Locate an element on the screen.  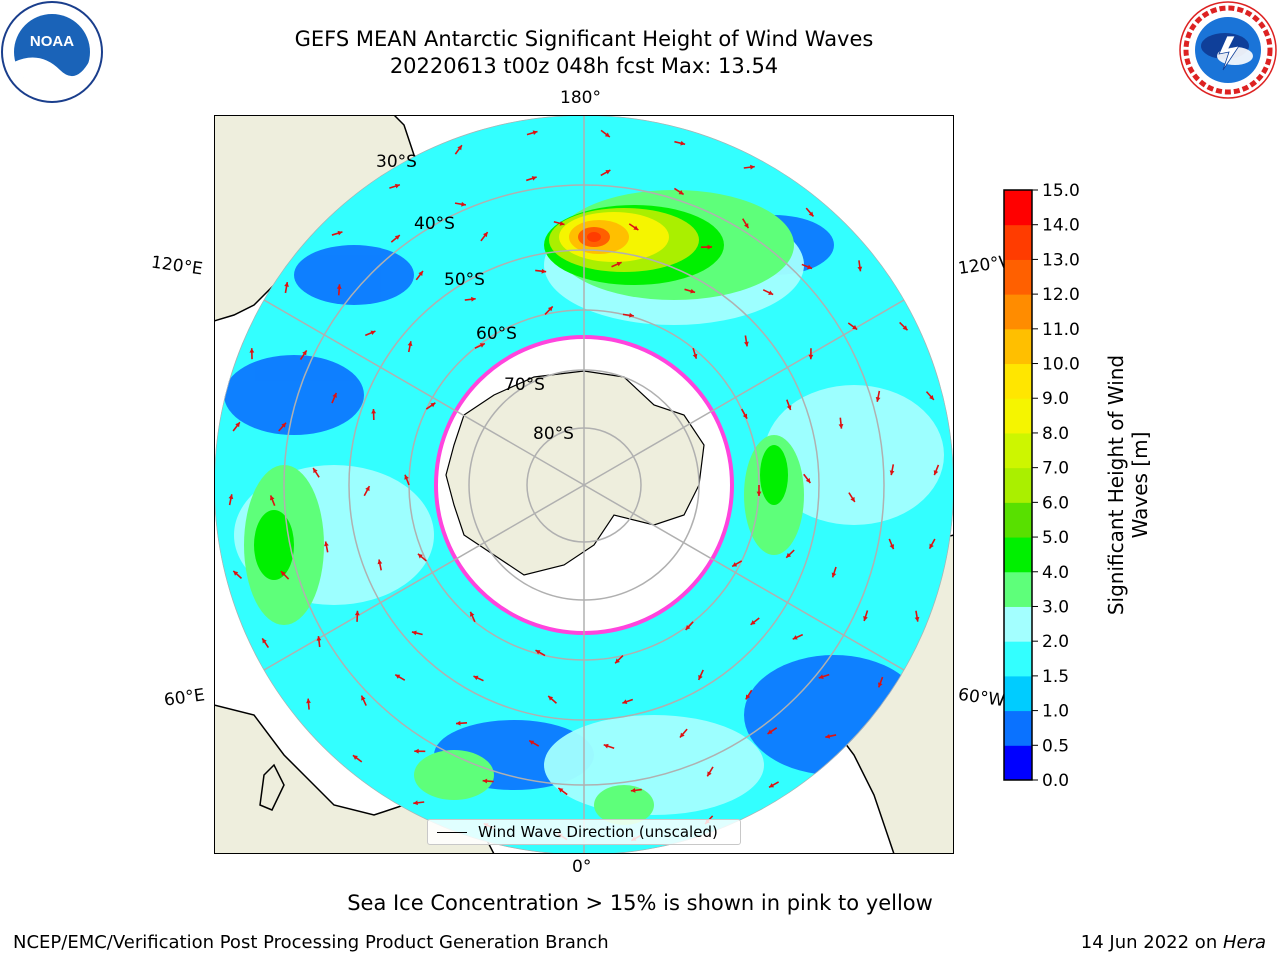
lon-label-120e: 120°E is located at coordinates (176, 266).